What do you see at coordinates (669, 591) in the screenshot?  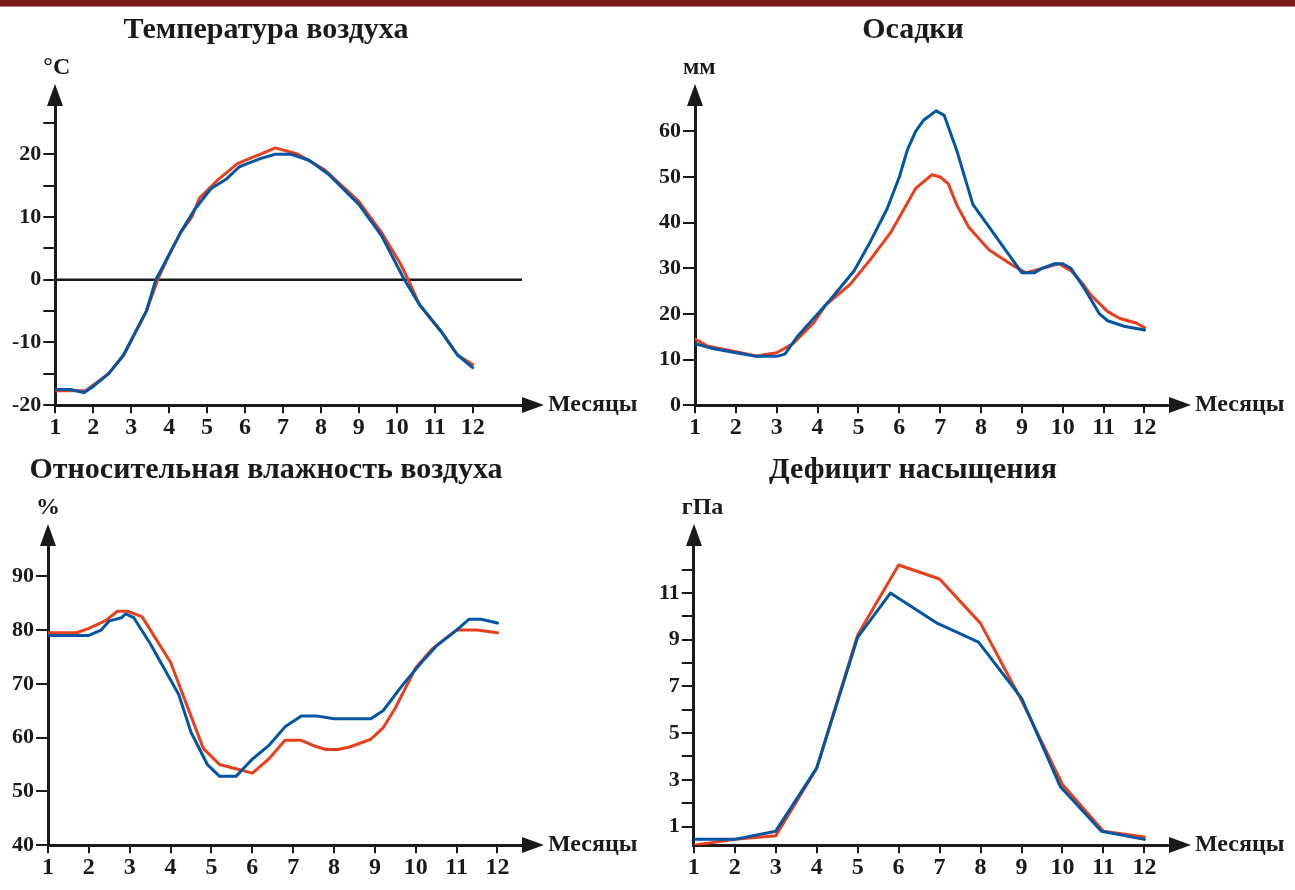 I see `y-tick-label: 11` at bounding box center [669, 591].